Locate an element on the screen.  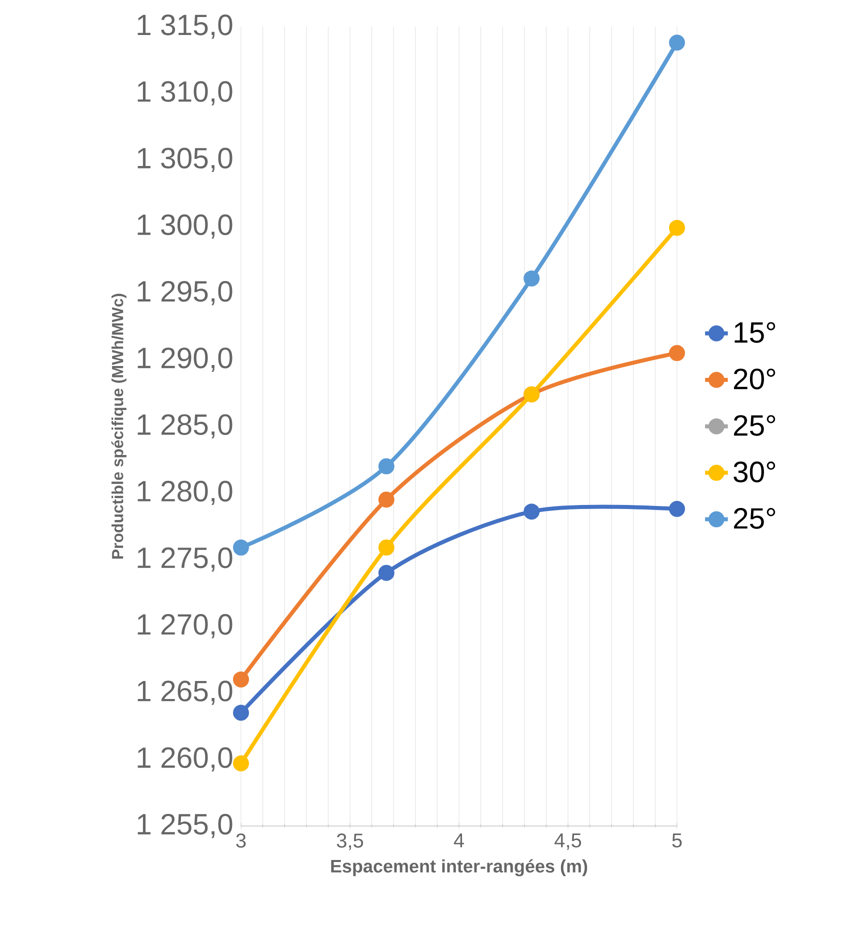
y-tick-label: 1 290,0 is located at coordinates (185, 360).